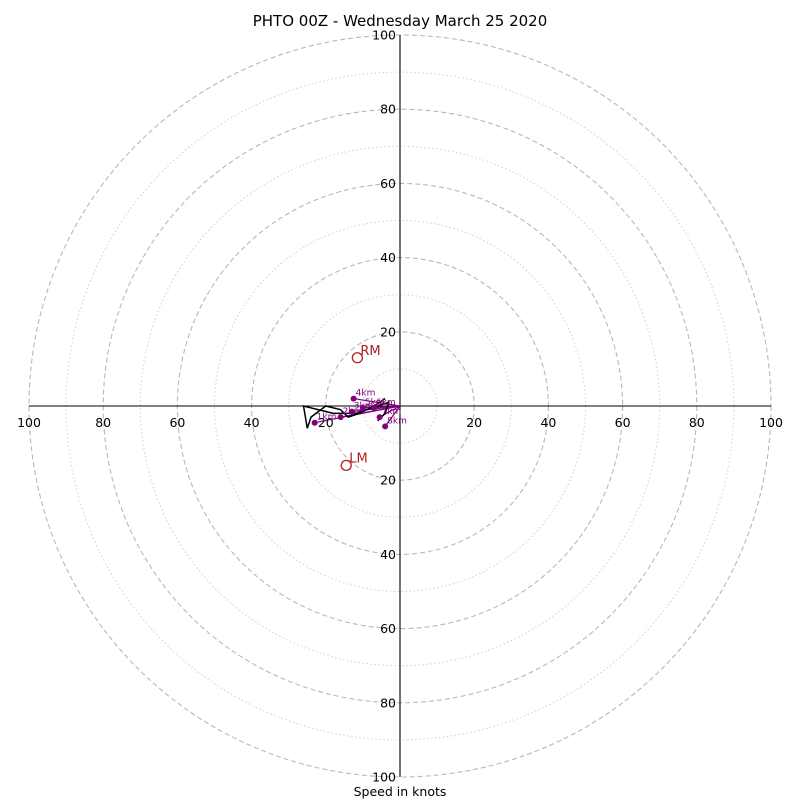  I want to click on height-label-7km: 7km, so click(392, 412).